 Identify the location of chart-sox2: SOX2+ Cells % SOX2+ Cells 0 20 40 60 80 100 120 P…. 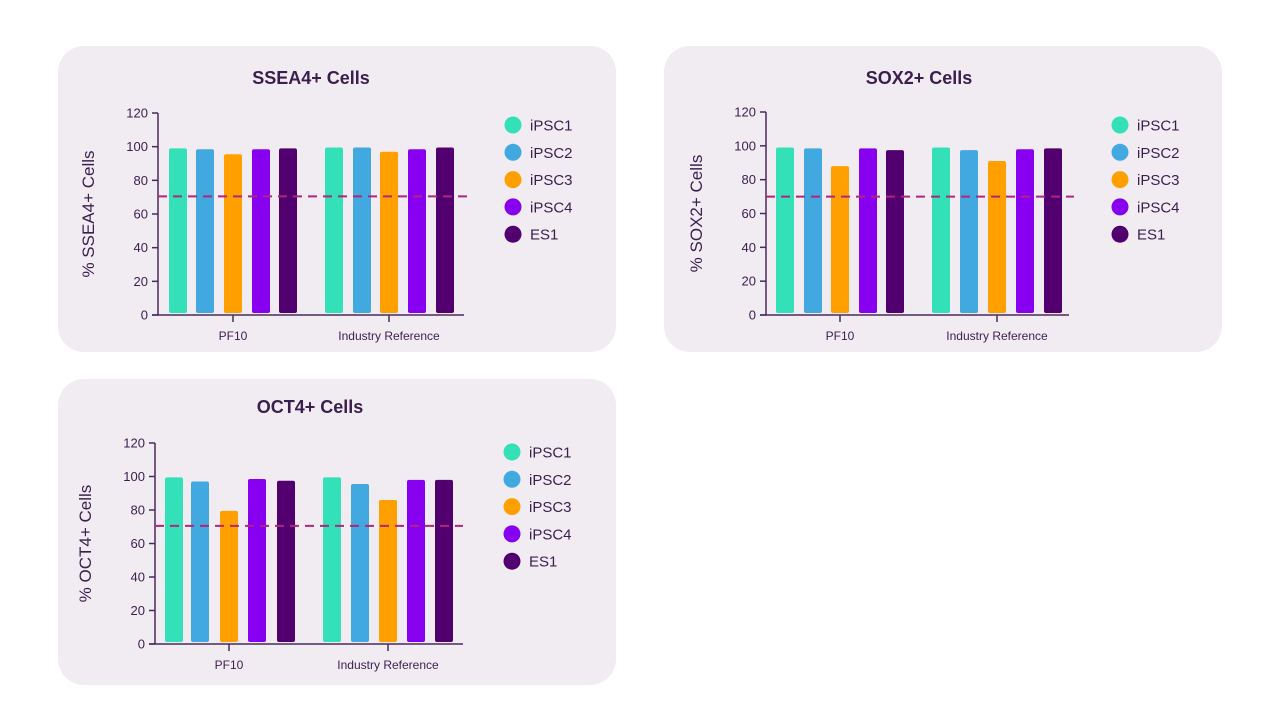
(933, 205).